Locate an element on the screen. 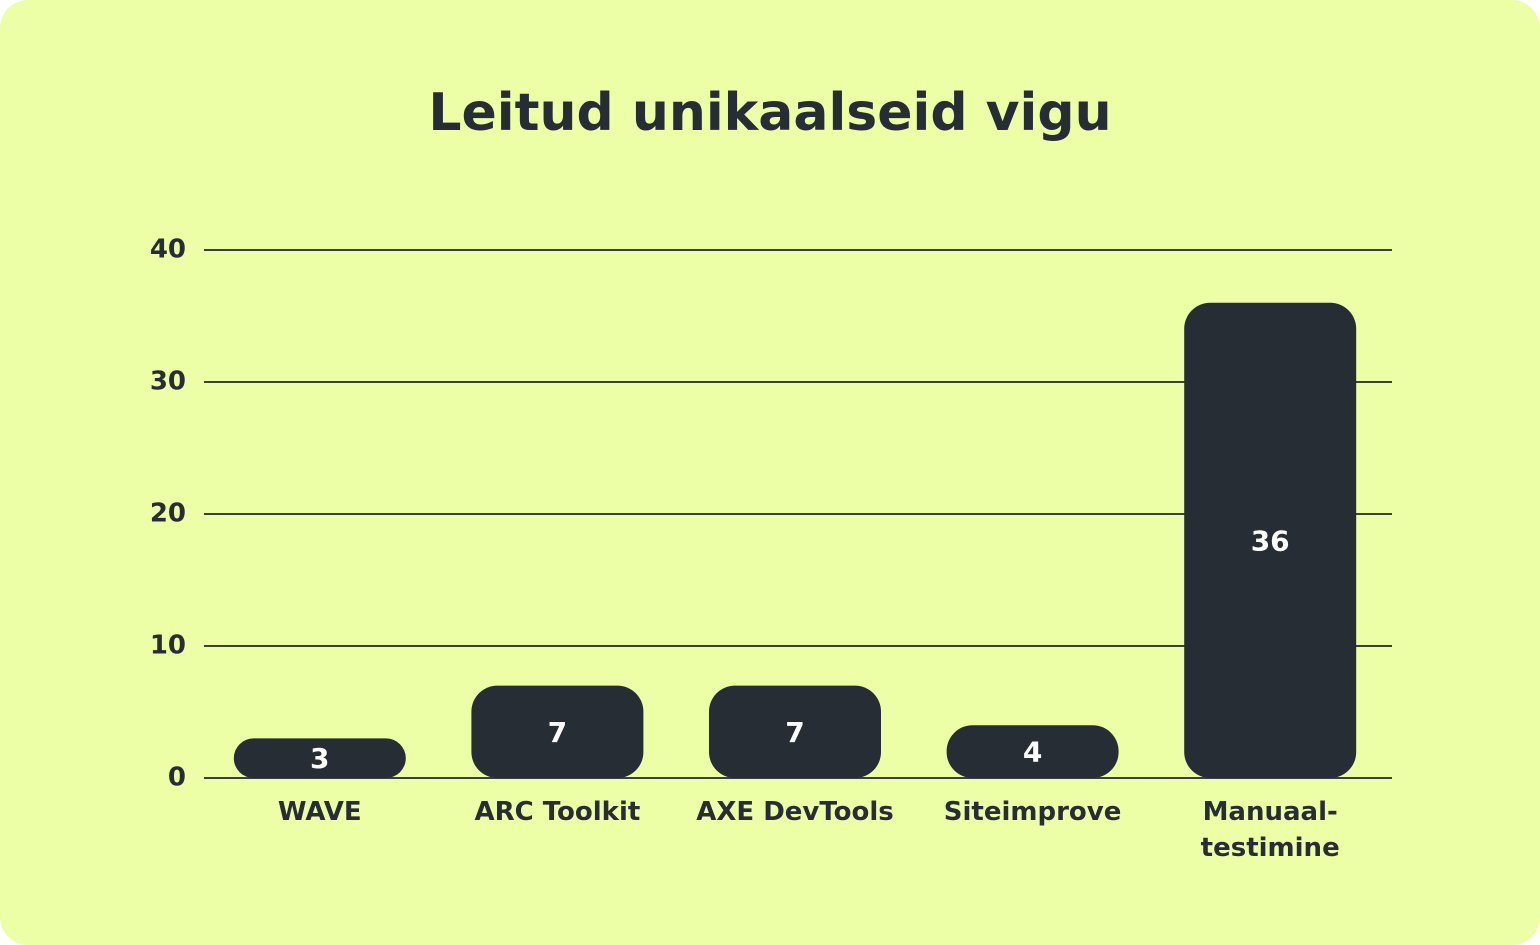  value-label: 36 is located at coordinates (1270, 540).